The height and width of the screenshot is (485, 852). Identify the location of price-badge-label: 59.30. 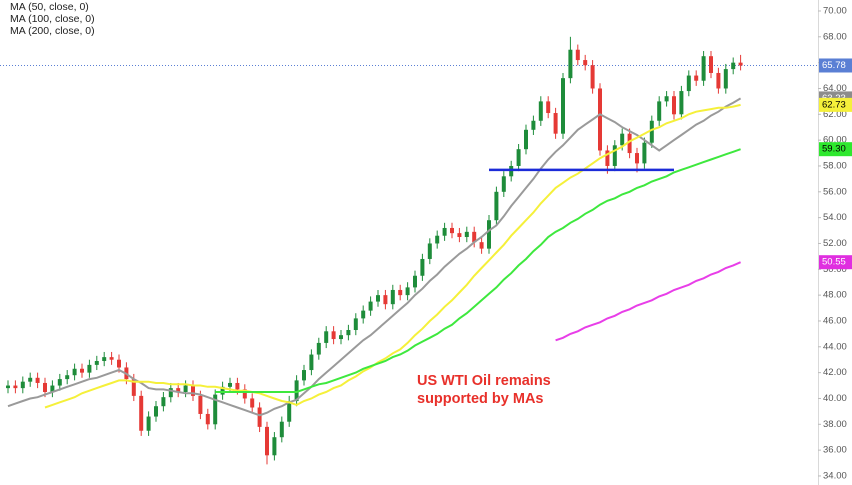
(834, 149).